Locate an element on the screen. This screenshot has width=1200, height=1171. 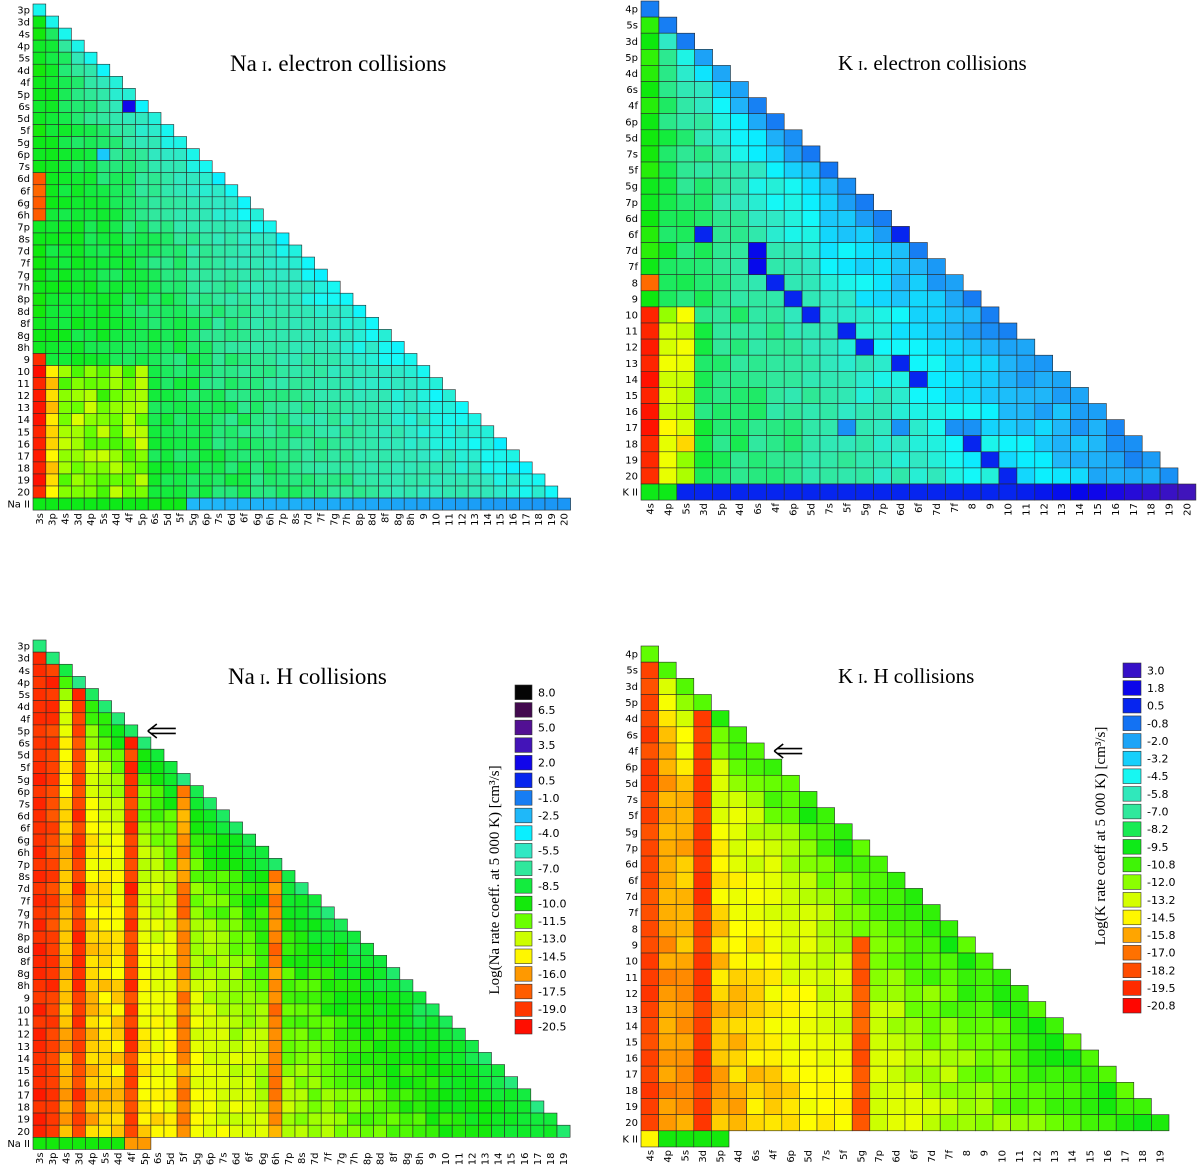
row-tick-label: 7p is located at coordinates (23, 227).